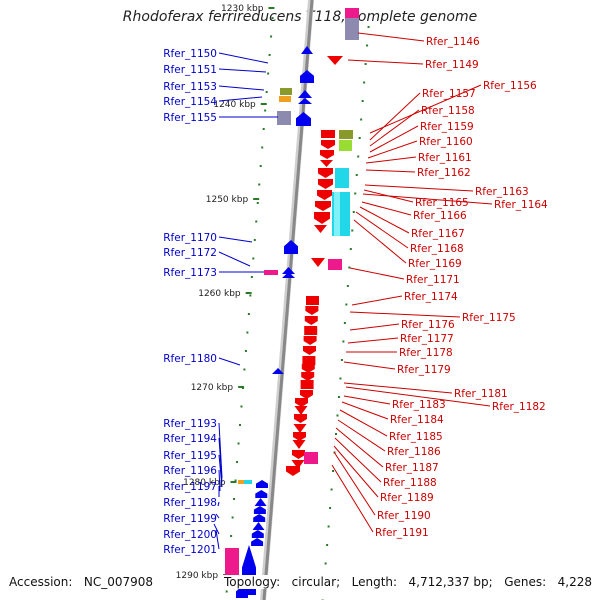 This screenshot has height=600, width=600. Describe the element at coordinates (335, 264) in the screenshot. I see `gene-feature-1171b` at that location.